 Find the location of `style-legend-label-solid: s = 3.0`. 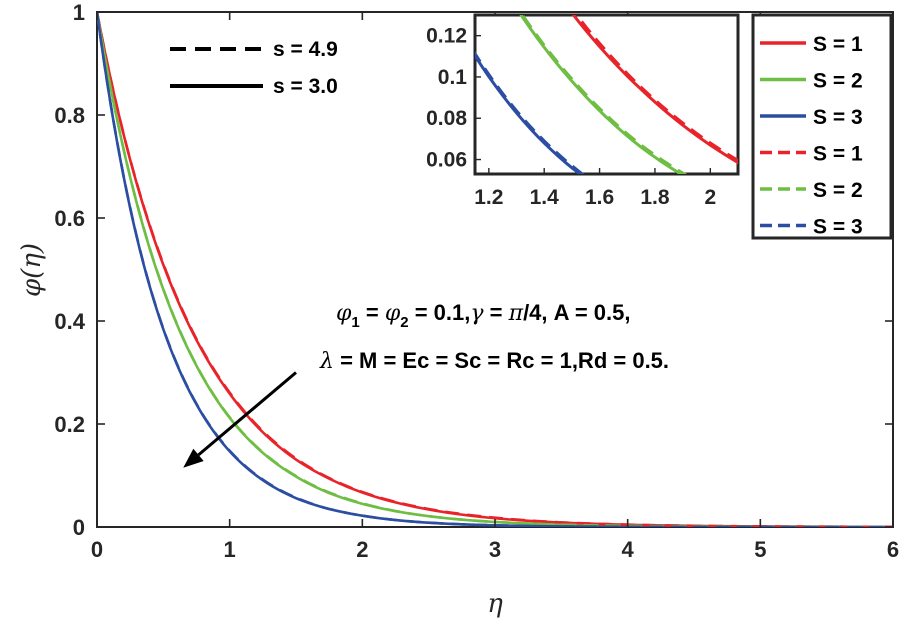

style-legend-label-solid: s = 3.0 is located at coordinates (305, 86).